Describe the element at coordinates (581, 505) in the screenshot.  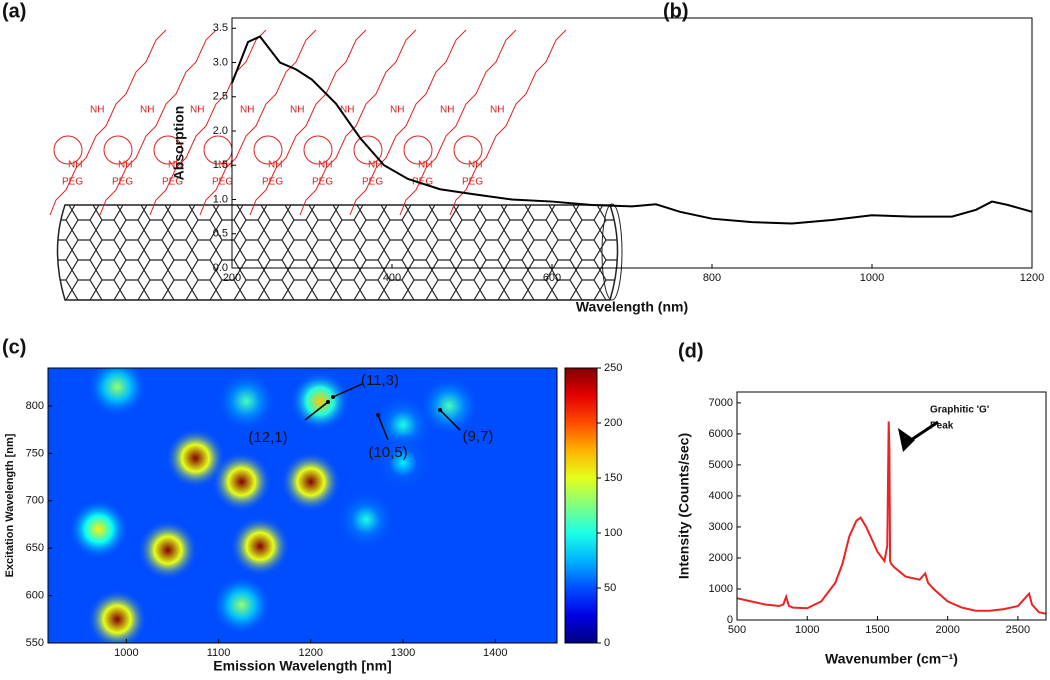
I see `colorbar` at that location.